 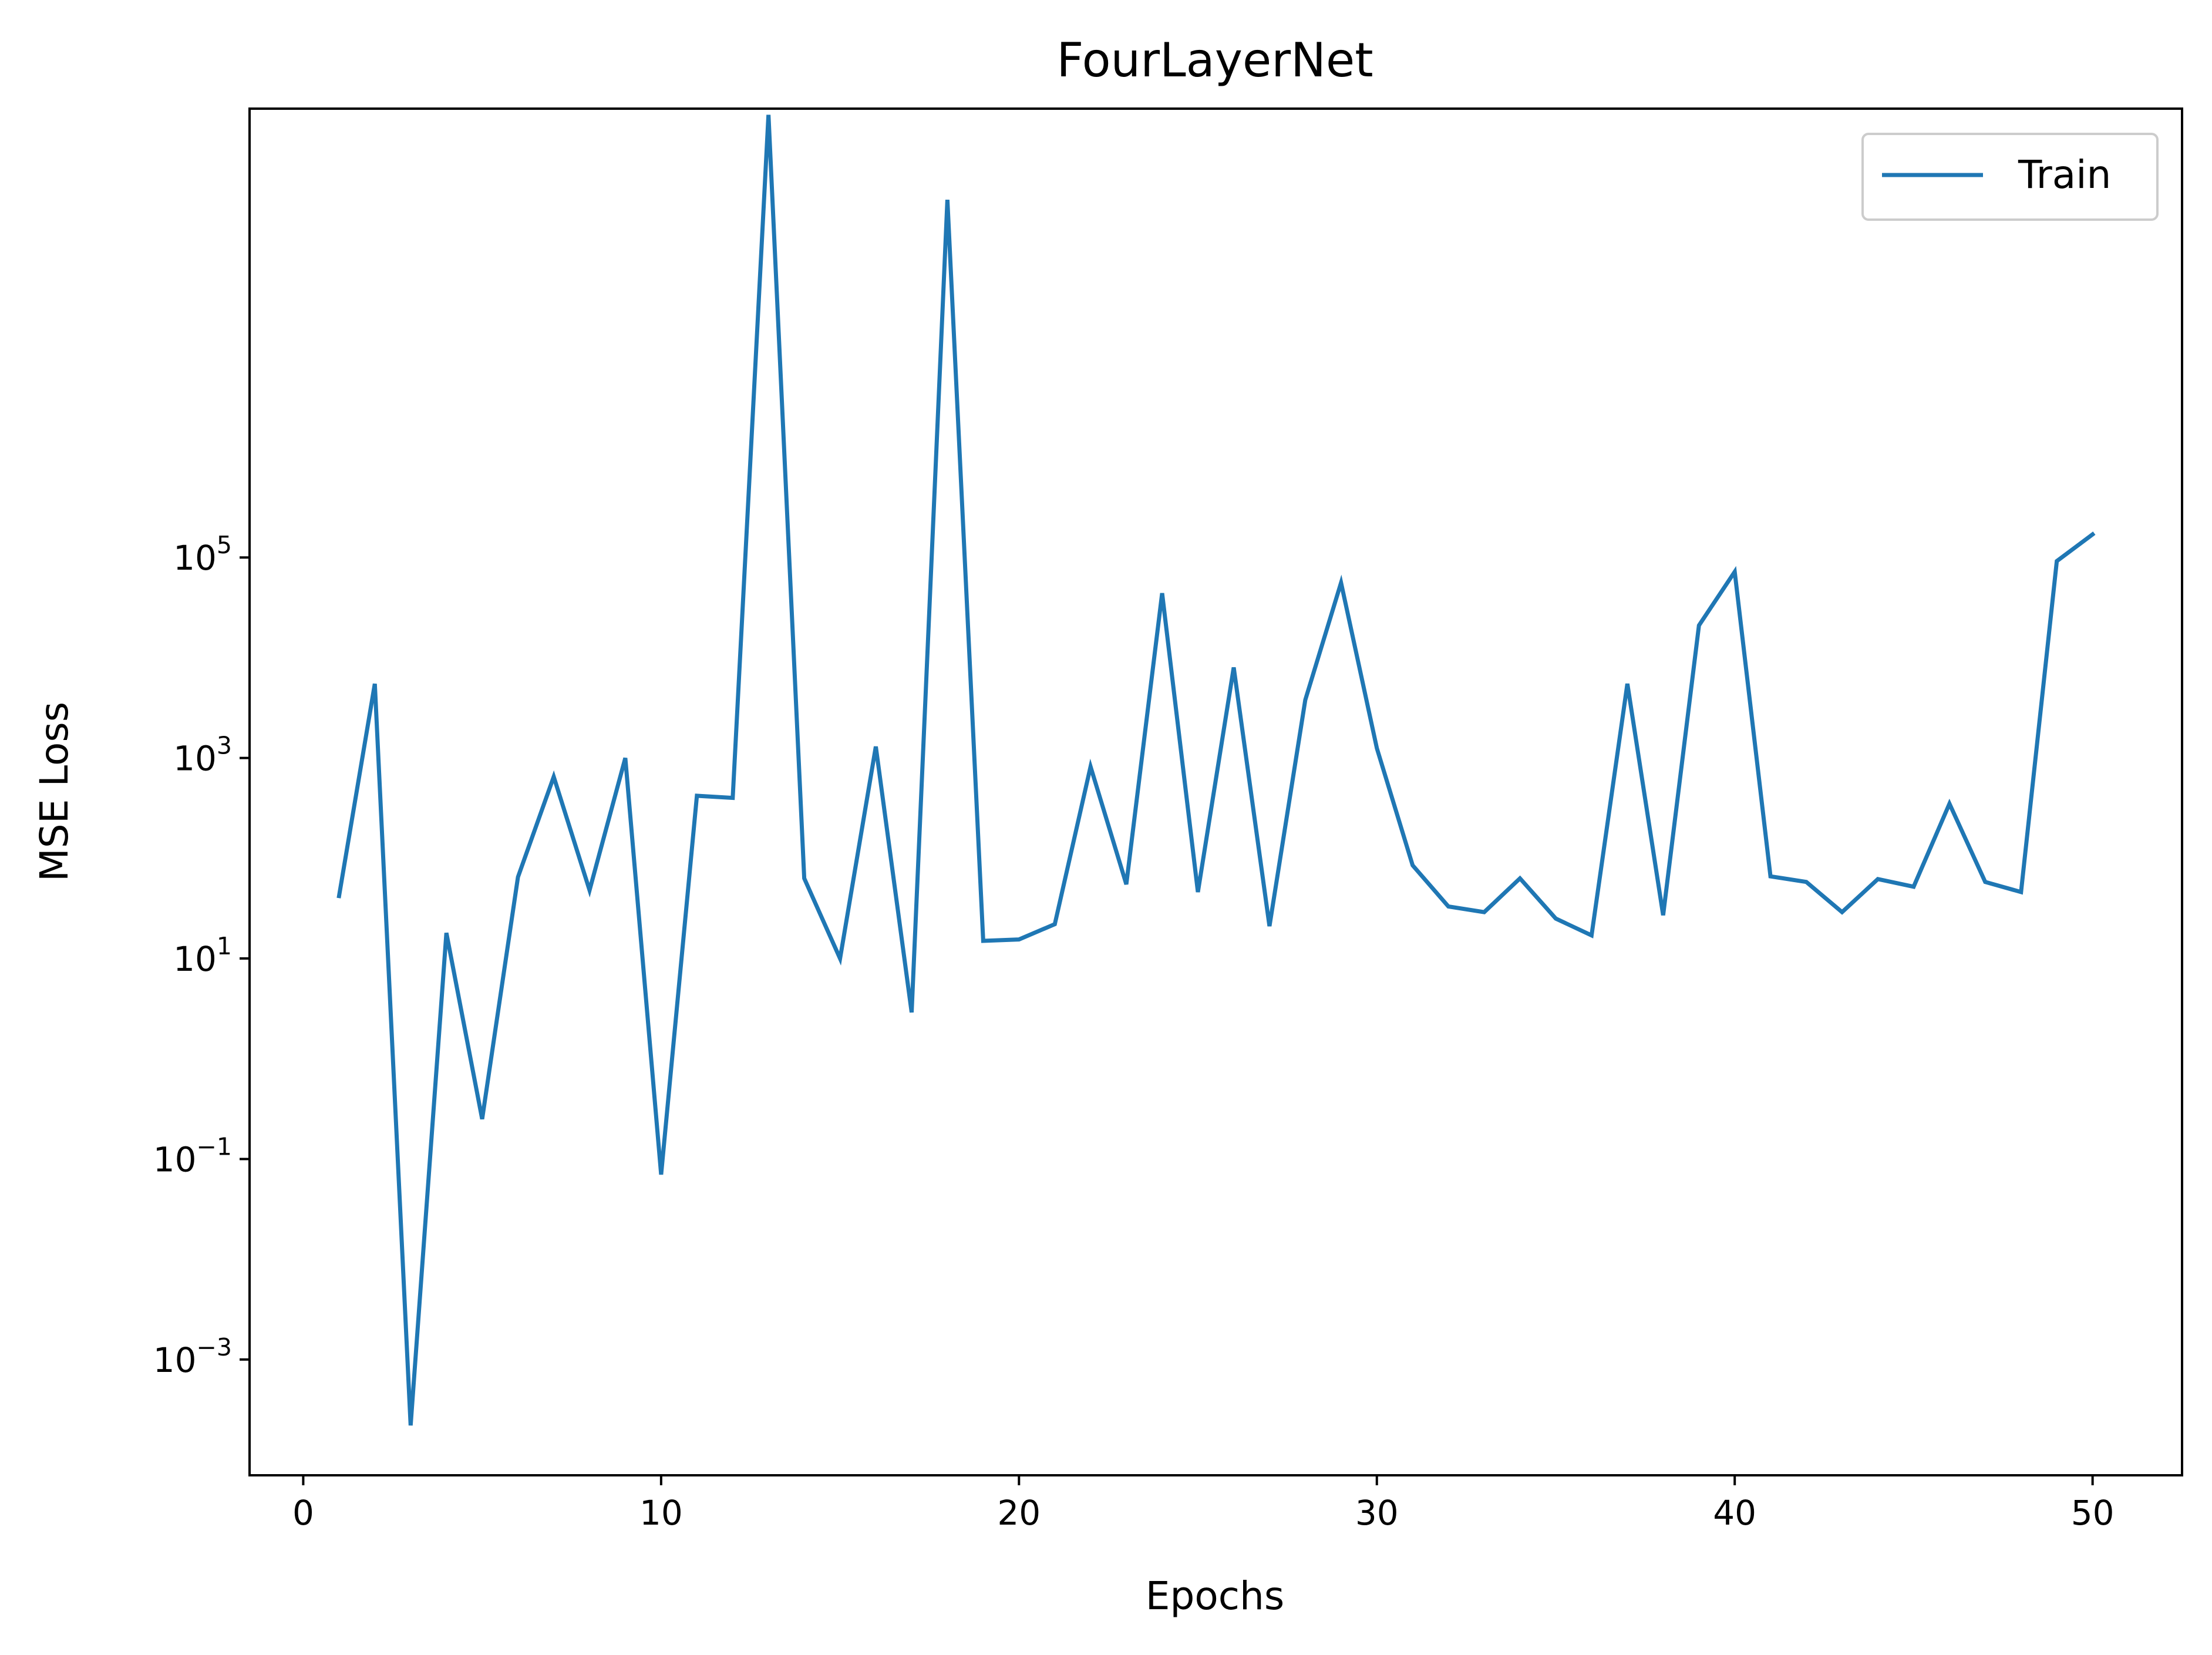 I want to click on x-tick-label: 10, so click(x=661, y=1513).